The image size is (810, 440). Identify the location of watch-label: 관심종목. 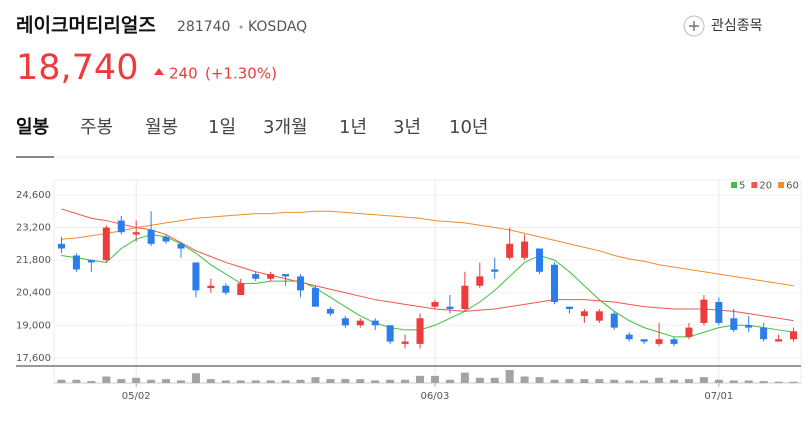
(737, 26).